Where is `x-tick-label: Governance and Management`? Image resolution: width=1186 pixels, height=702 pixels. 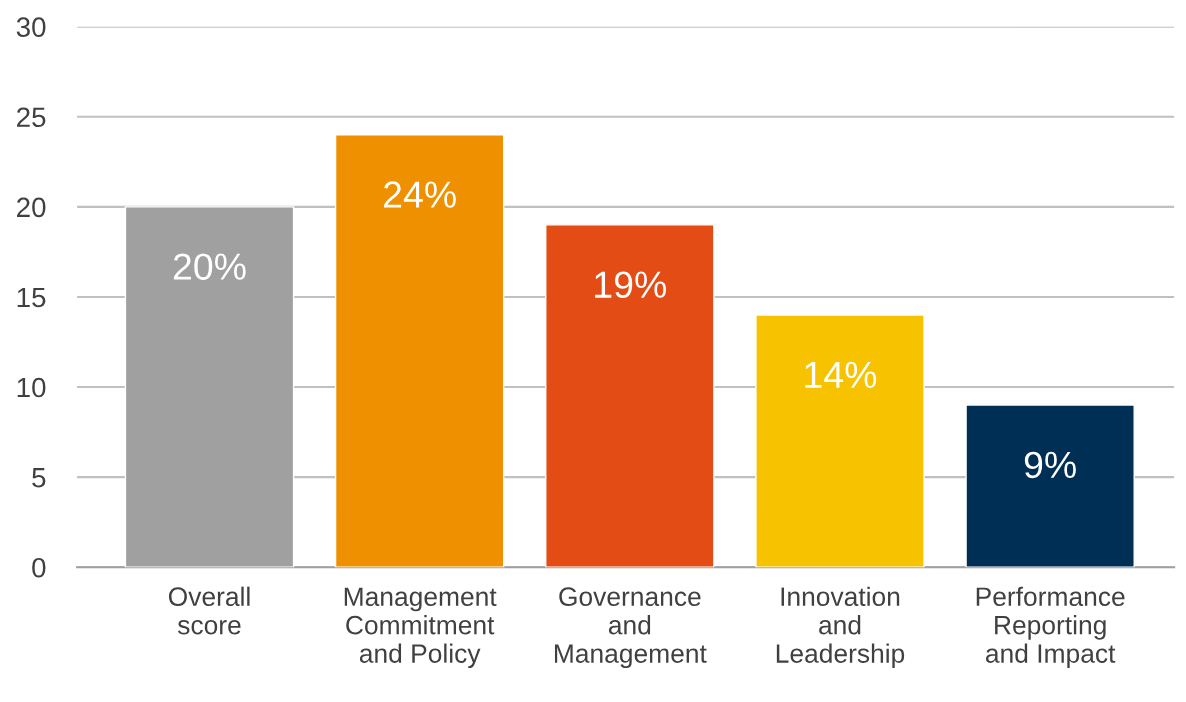
x-tick-label: Governance and Management is located at coordinates (630, 628).